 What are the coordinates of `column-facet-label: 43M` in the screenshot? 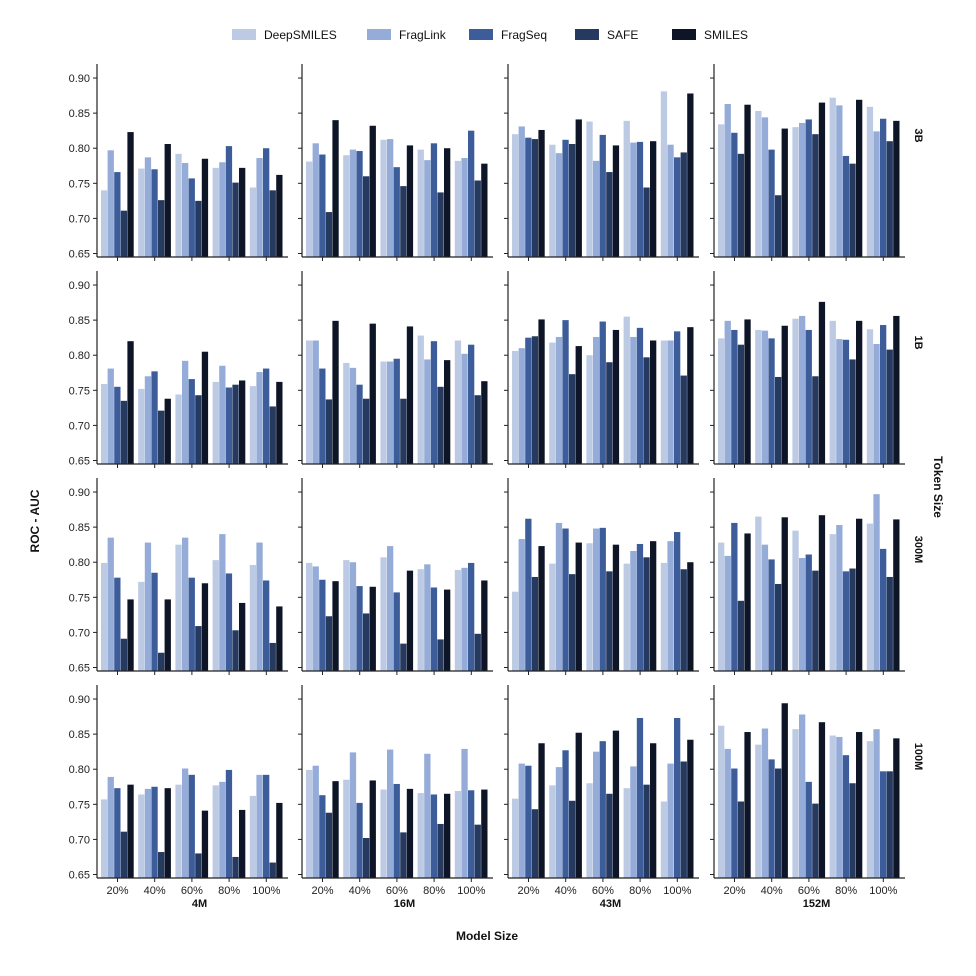 It's located at (610, 904).